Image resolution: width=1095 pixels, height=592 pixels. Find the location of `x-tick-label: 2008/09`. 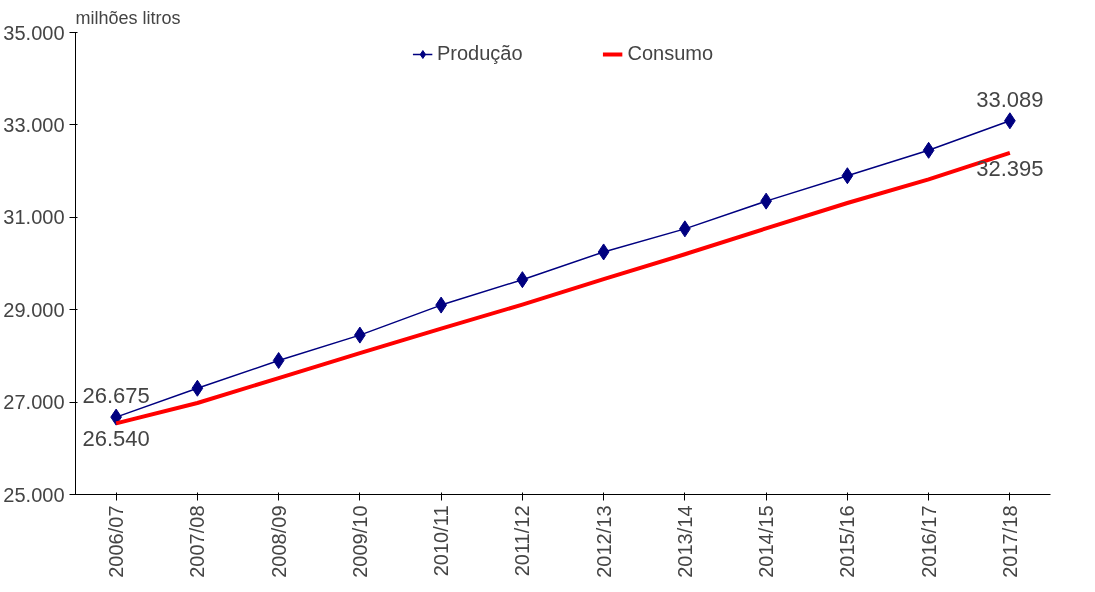

x-tick-label: 2008/09 is located at coordinates (278, 541).